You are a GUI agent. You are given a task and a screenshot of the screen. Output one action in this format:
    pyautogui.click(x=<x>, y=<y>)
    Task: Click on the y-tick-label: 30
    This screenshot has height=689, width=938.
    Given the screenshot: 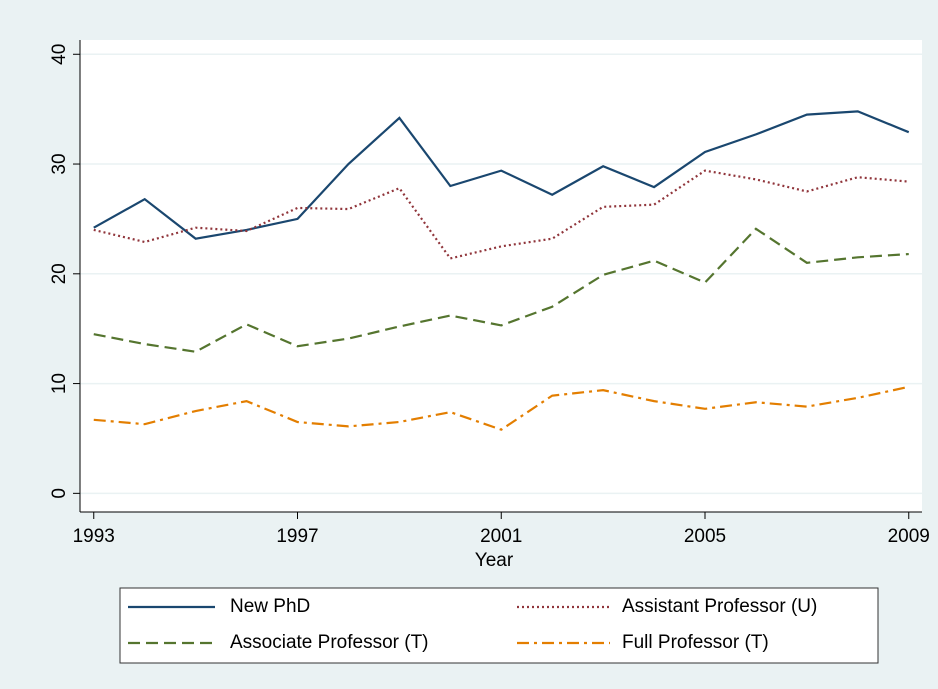 What is the action you would take?
    pyautogui.click(x=59, y=163)
    